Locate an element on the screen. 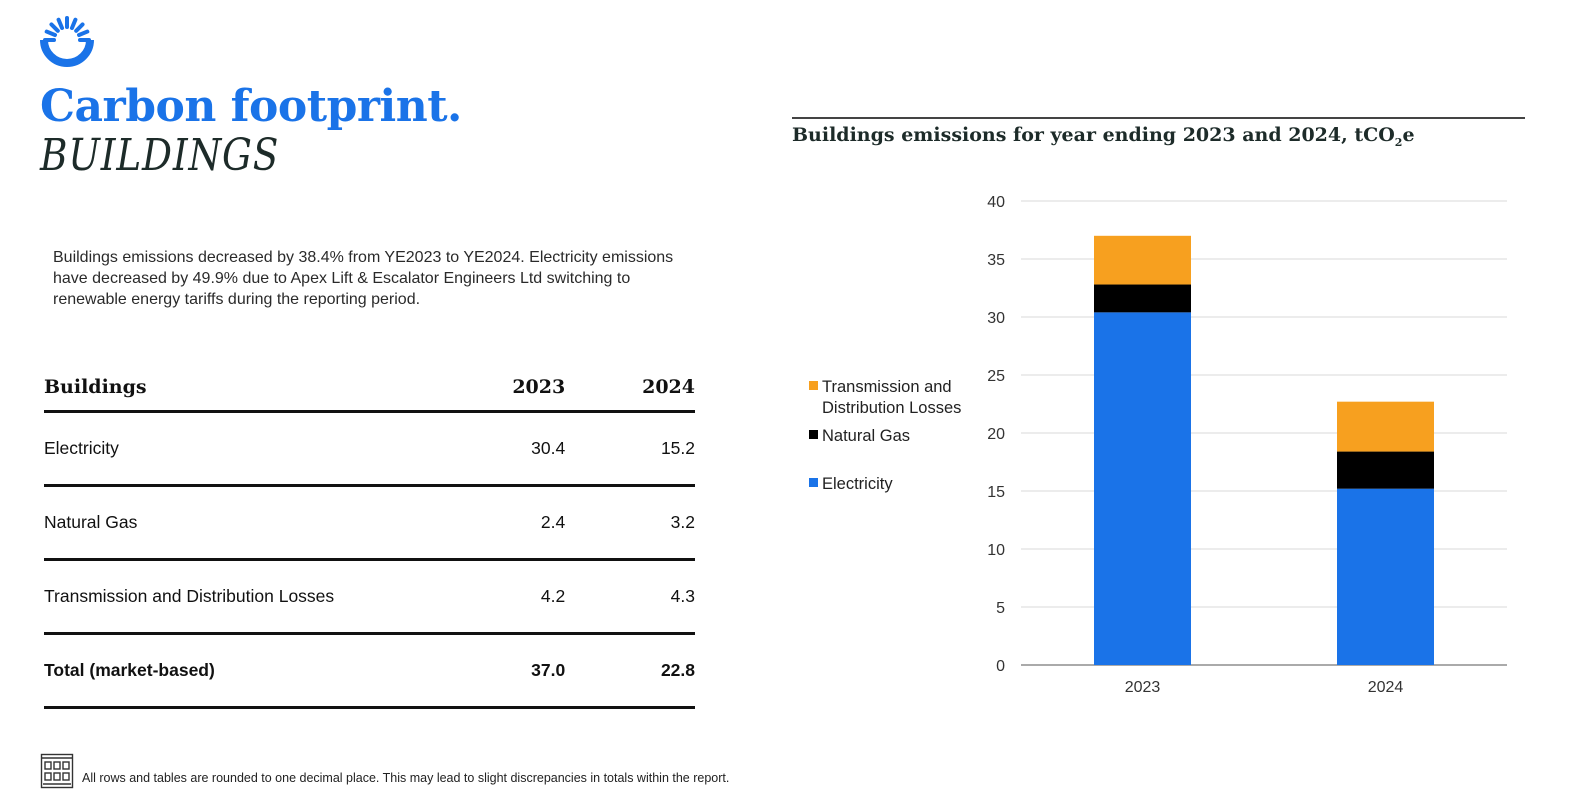 Image resolution: width=1588 pixels, height=803 pixels. total-label: Total (market-based) is located at coordinates (278, 671).